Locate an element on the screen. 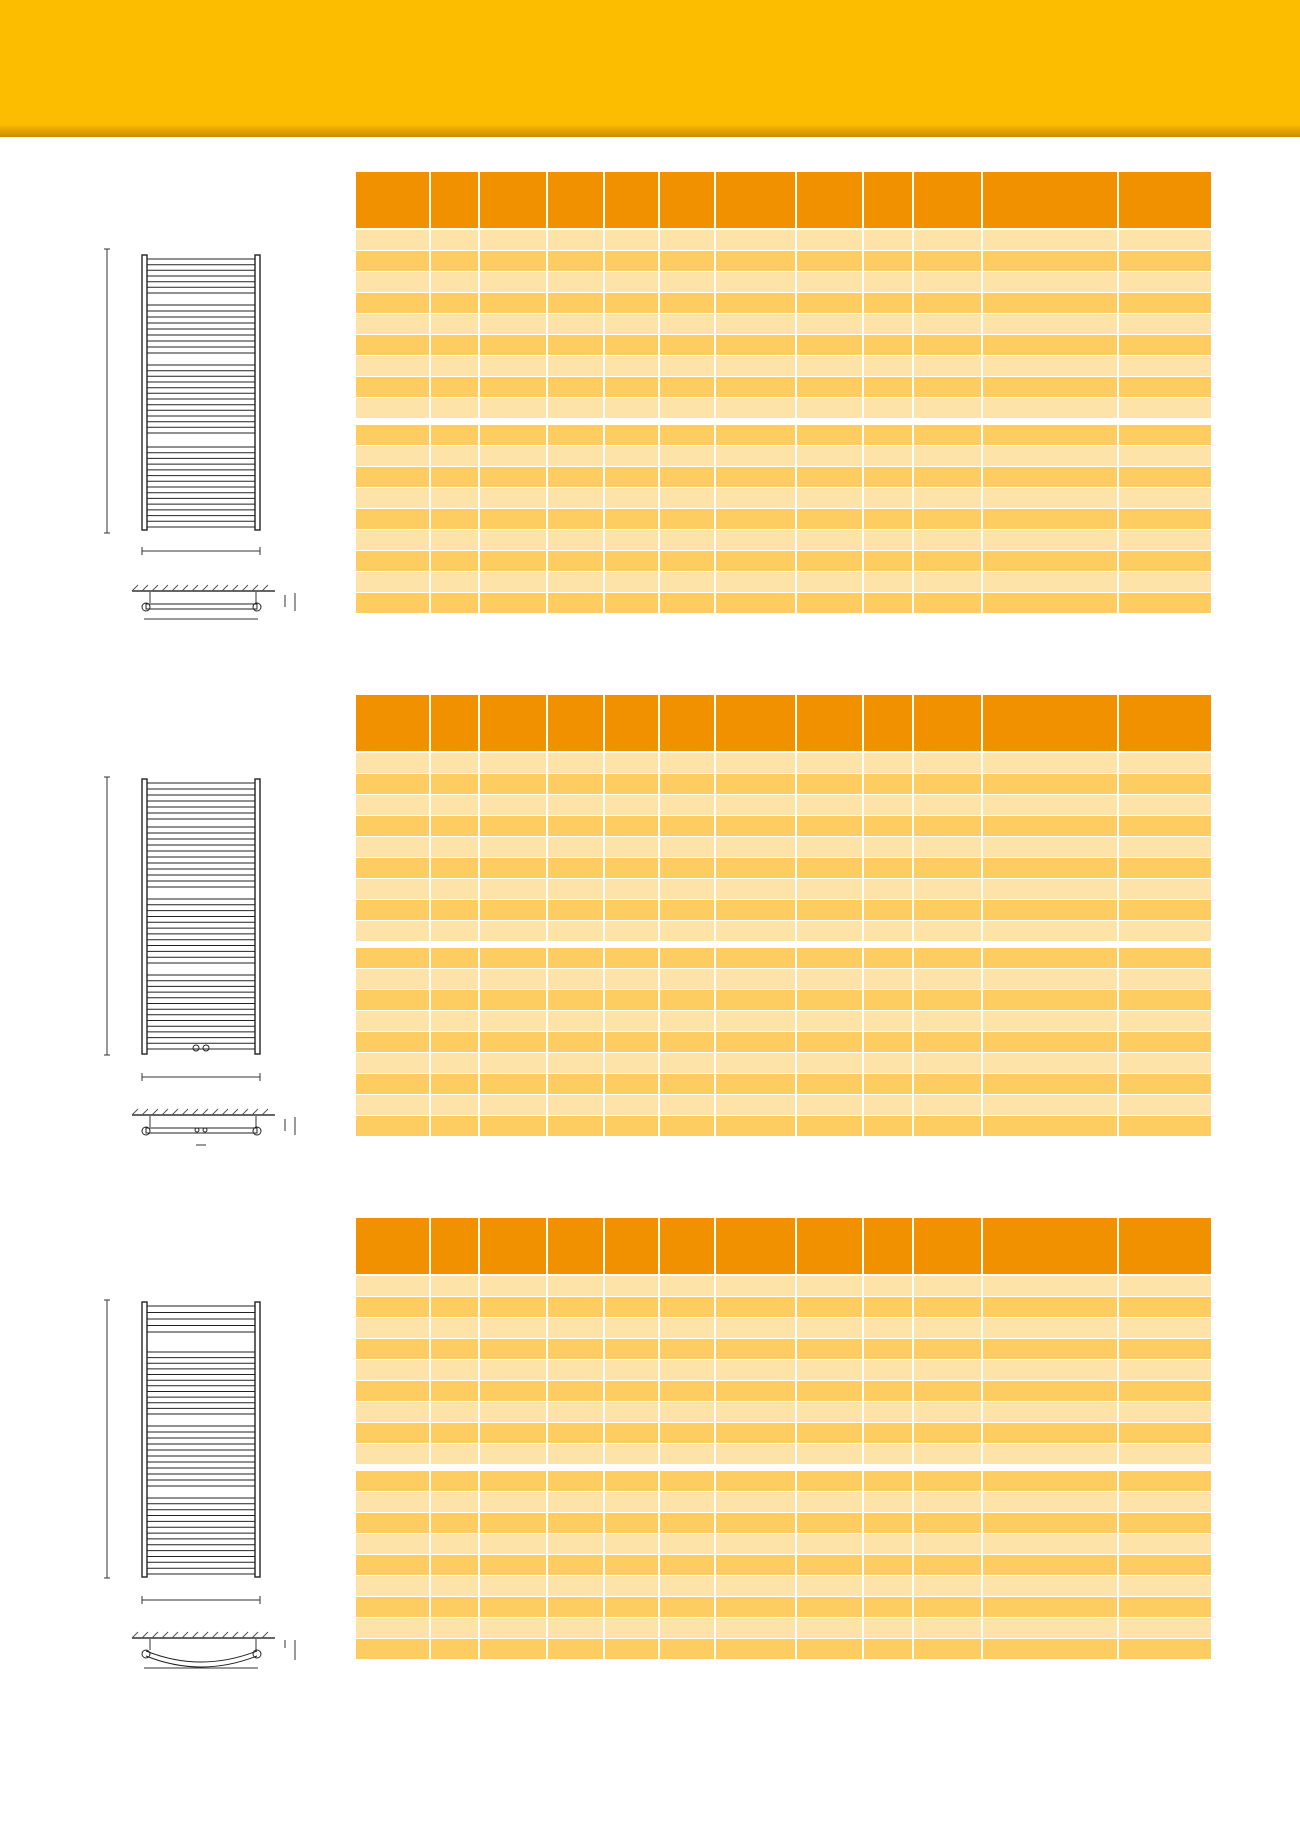 The width and height of the screenshot is (1300, 1839). table-header-row is located at coordinates (783, 200).